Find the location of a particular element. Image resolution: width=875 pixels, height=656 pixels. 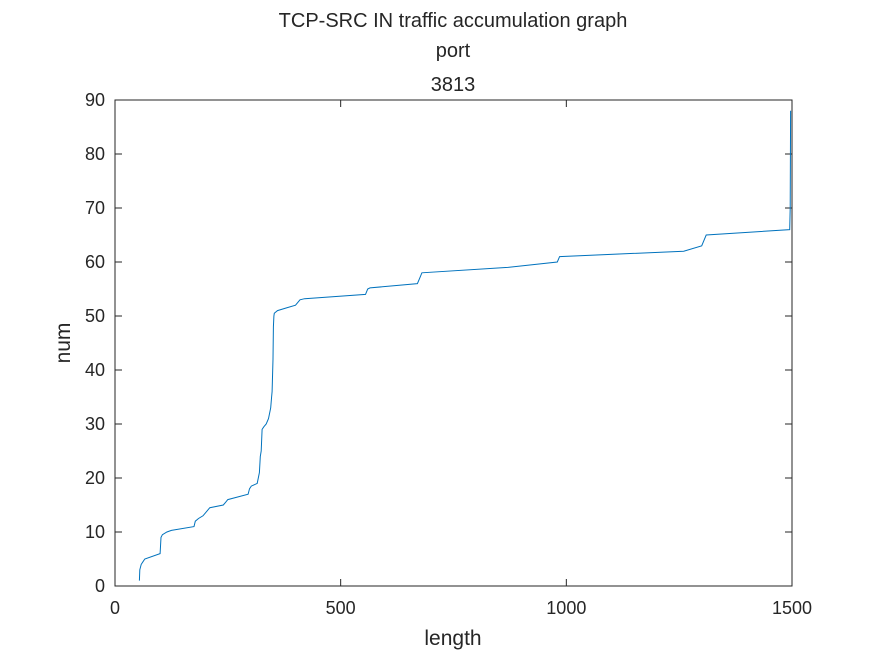

chart-title-line-1: TCP-SRC IN traffic accumulation graph is located at coordinates (453, 21).